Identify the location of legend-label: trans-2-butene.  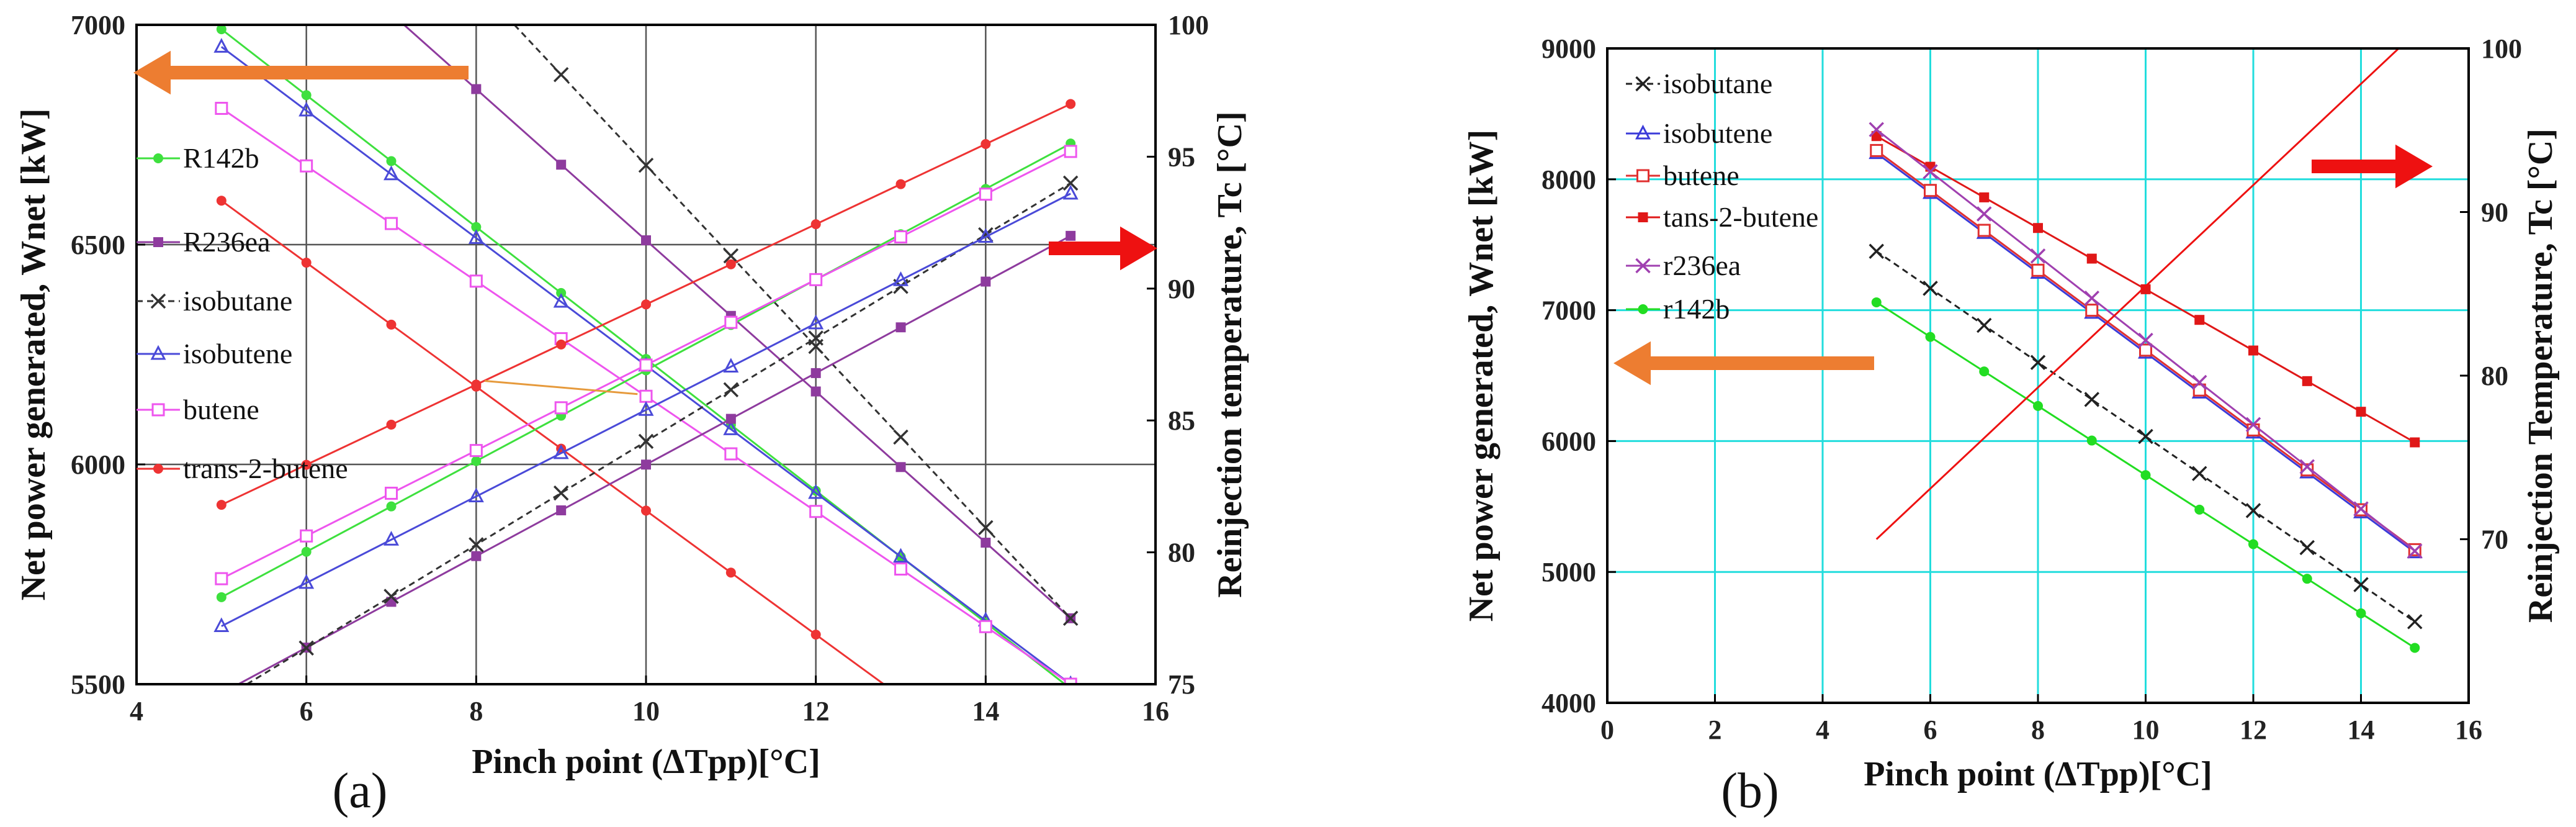
(265, 468).